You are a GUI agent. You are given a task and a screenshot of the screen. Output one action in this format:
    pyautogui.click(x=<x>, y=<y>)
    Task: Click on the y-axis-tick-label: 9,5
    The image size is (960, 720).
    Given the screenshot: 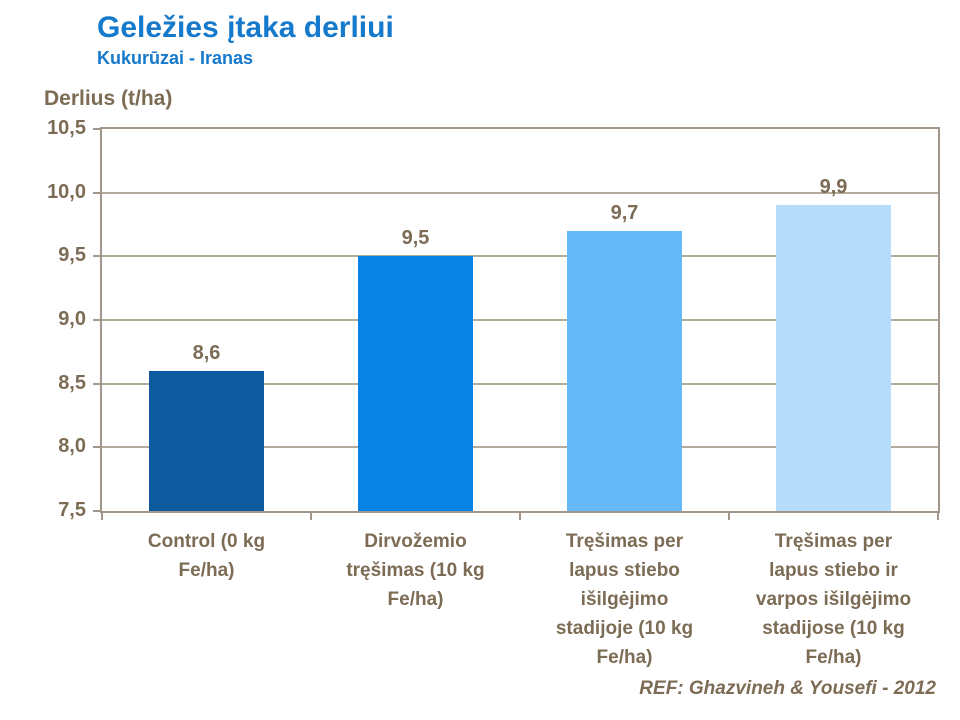 What is the action you would take?
    pyautogui.click(x=72, y=255)
    